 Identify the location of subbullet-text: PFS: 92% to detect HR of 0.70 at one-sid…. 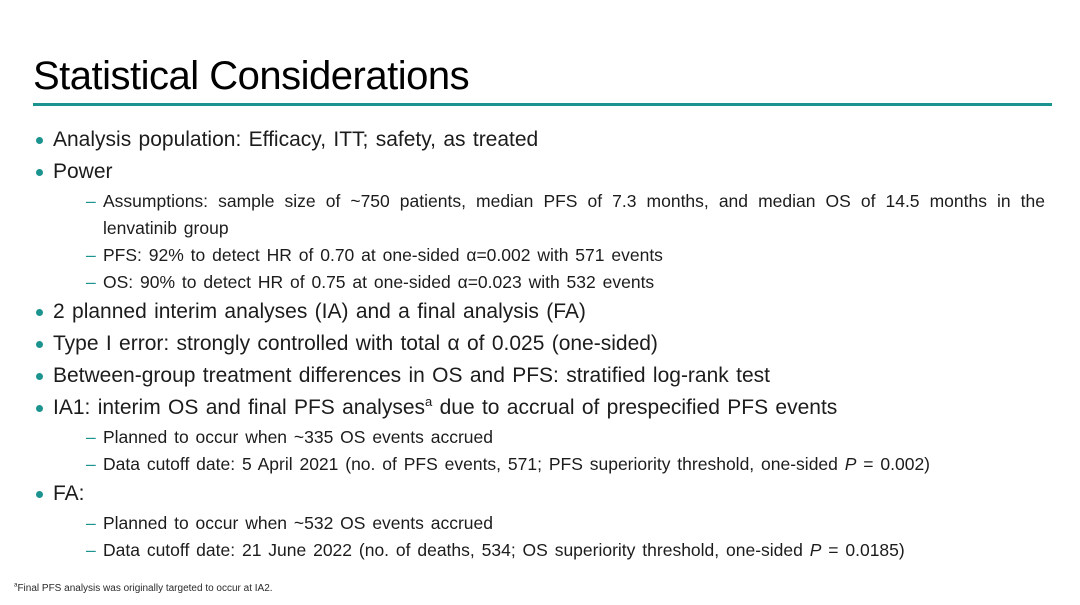
(383, 255).